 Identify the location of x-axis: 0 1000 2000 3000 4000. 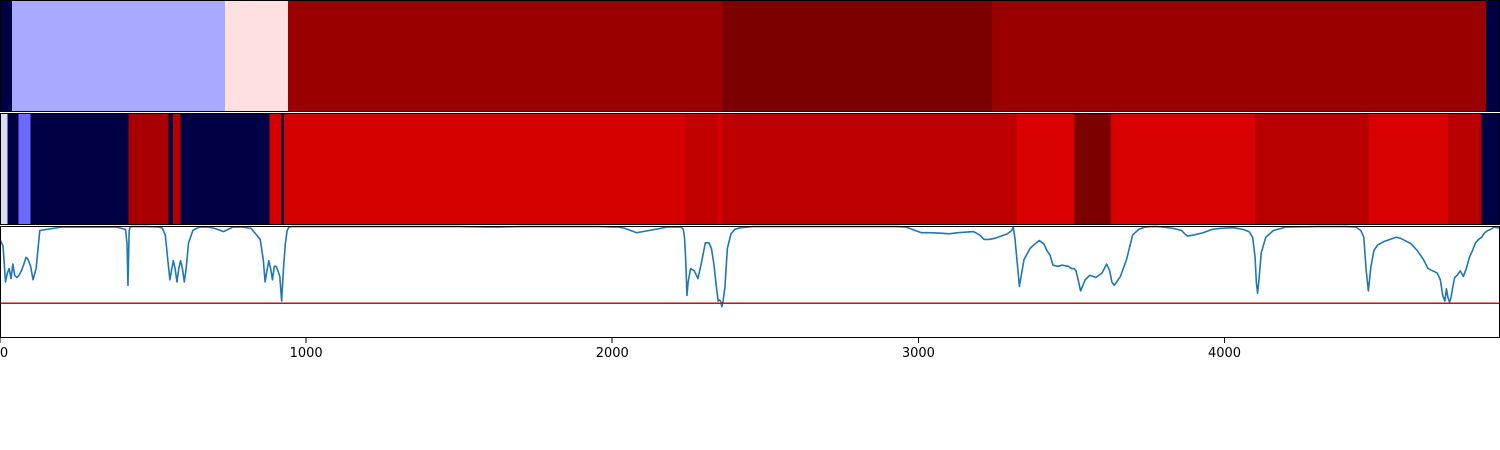
(620, 349).